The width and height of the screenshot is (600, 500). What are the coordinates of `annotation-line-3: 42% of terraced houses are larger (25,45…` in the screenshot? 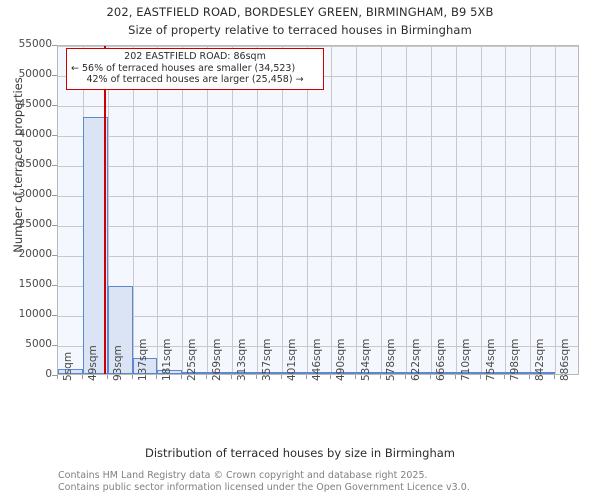 It's located at (195, 79).